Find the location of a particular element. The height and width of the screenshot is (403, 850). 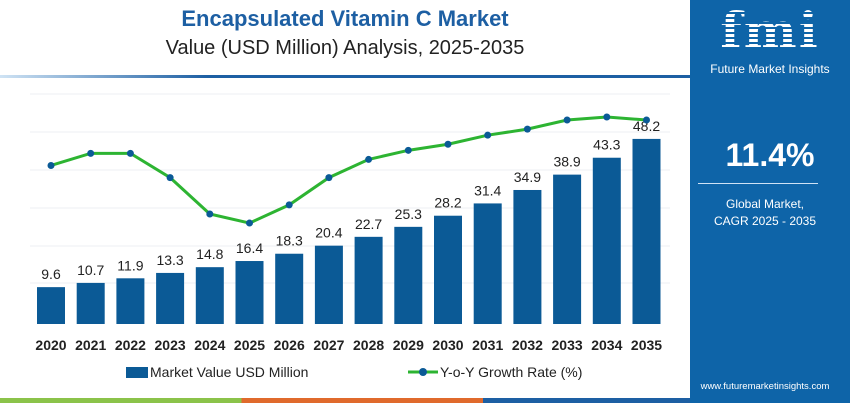

legend-line-swatch is located at coordinates (423, 372).